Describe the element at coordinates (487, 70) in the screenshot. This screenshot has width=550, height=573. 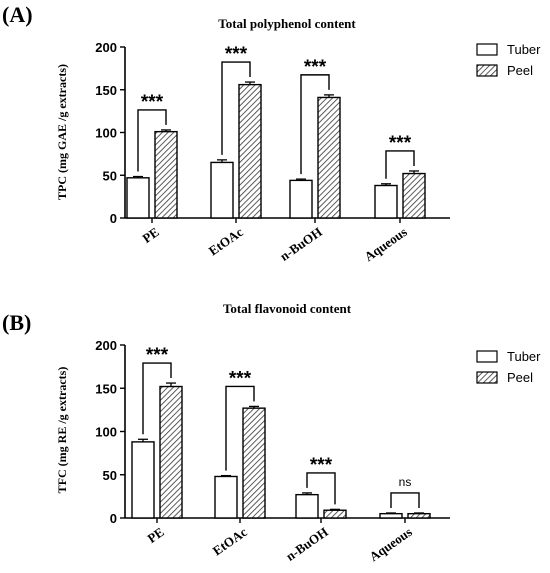
I see `legend-swatch-peel-a` at that location.